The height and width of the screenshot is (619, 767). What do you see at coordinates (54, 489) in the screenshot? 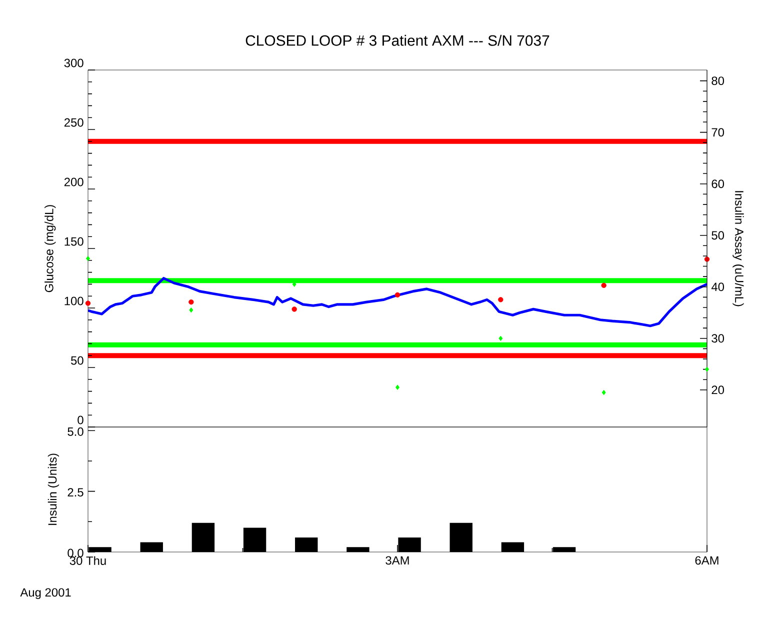
I see `y-axis-title: Insulin (Units)` at bounding box center [54, 489].